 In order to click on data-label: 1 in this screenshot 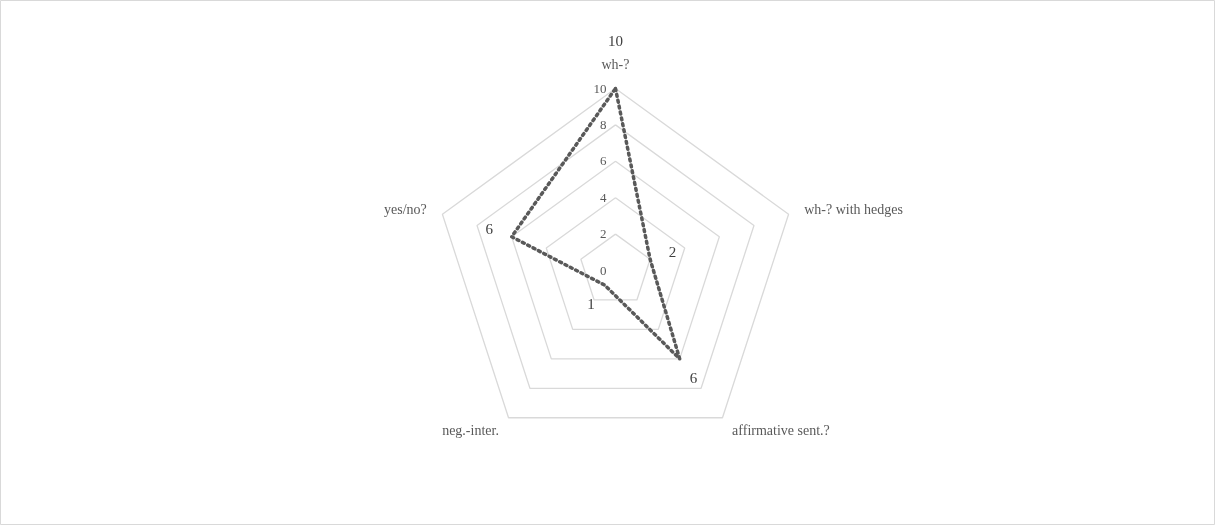, I will do `click(591, 304)`.